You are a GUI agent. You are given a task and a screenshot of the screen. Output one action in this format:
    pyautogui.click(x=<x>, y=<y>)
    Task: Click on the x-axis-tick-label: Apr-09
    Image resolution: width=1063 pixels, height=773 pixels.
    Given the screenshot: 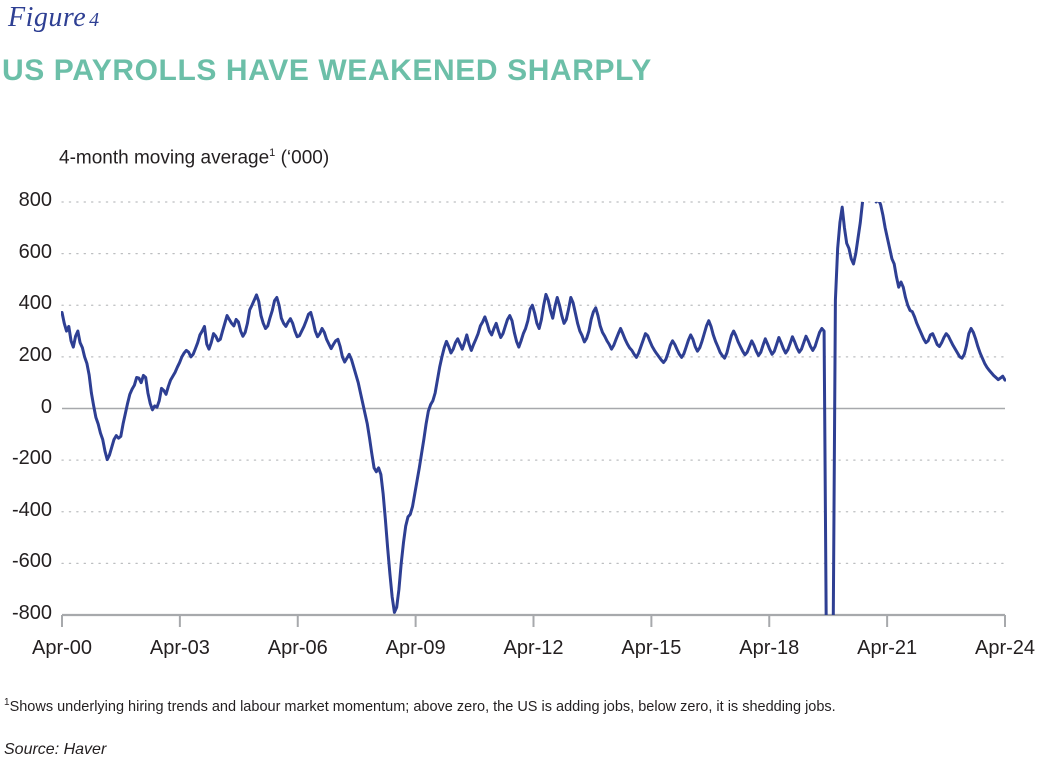 What is the action you would take?
    pyautogui.click(x=415, y=648)
    